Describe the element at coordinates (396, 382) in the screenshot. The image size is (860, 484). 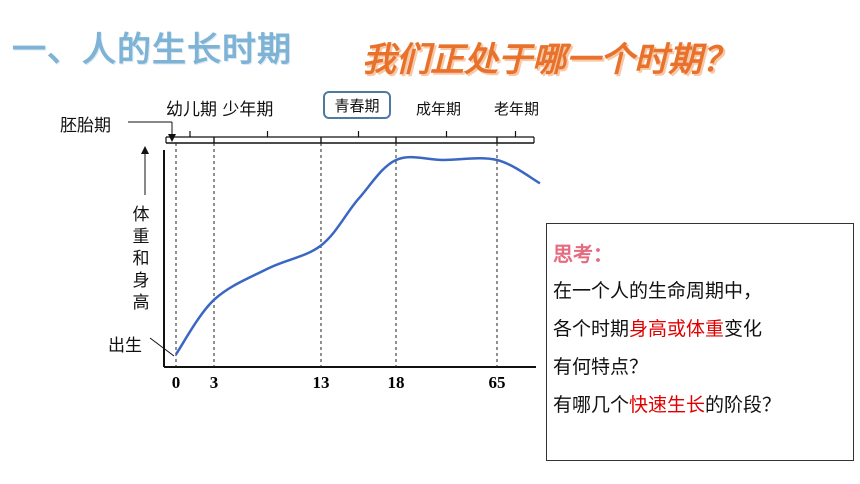
I see `x-tick-label: 18` at that location.